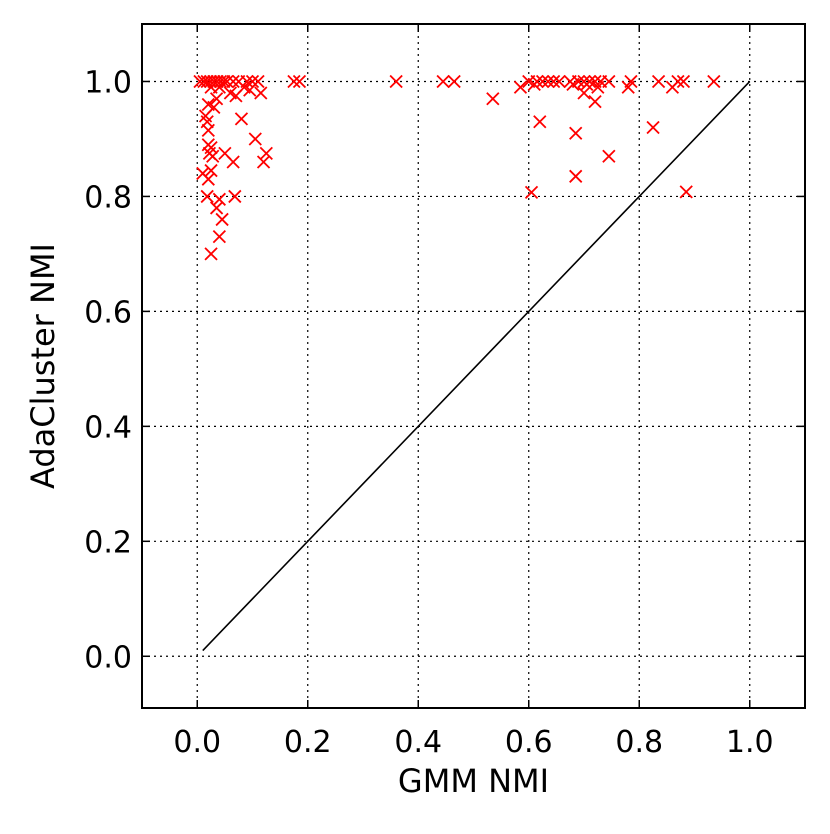  What do you see at coordinates (108, 657) in the screenshot?
I see `y-tick-label: 0.0` at bounding box center [108, 657].